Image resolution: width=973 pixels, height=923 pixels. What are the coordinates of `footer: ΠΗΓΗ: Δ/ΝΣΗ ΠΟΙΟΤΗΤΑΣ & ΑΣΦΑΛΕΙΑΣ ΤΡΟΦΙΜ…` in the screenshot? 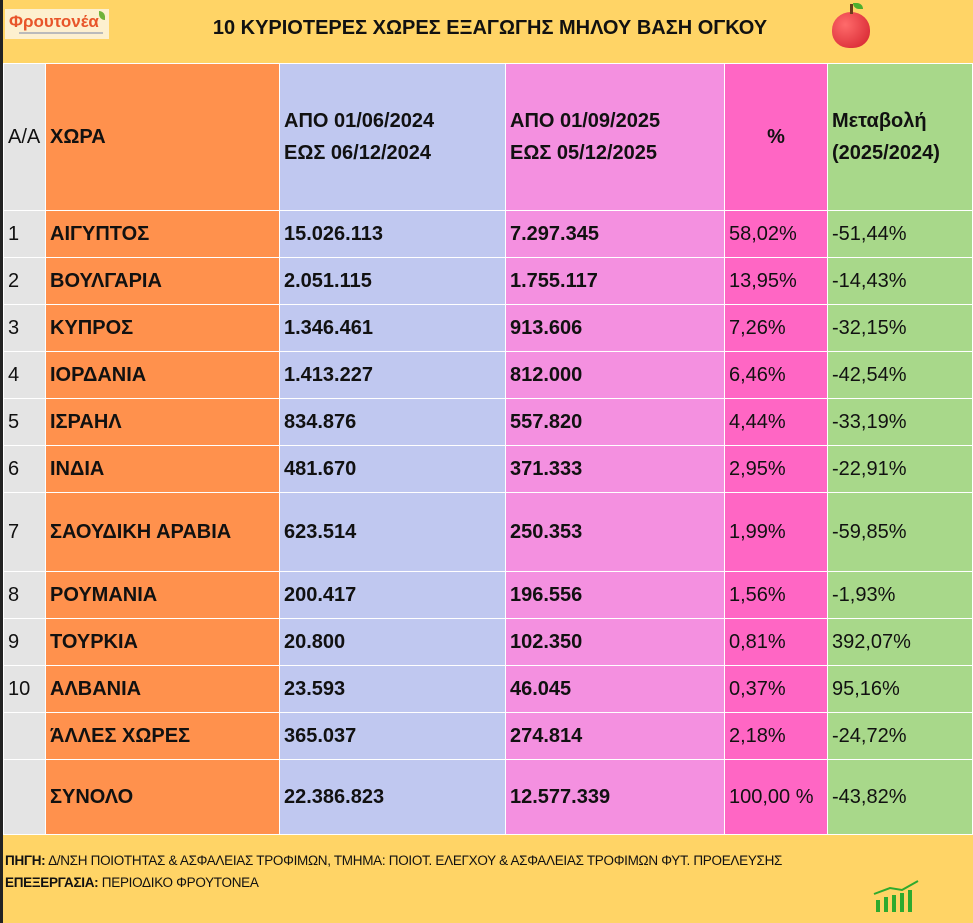 It's located at (393, 872).